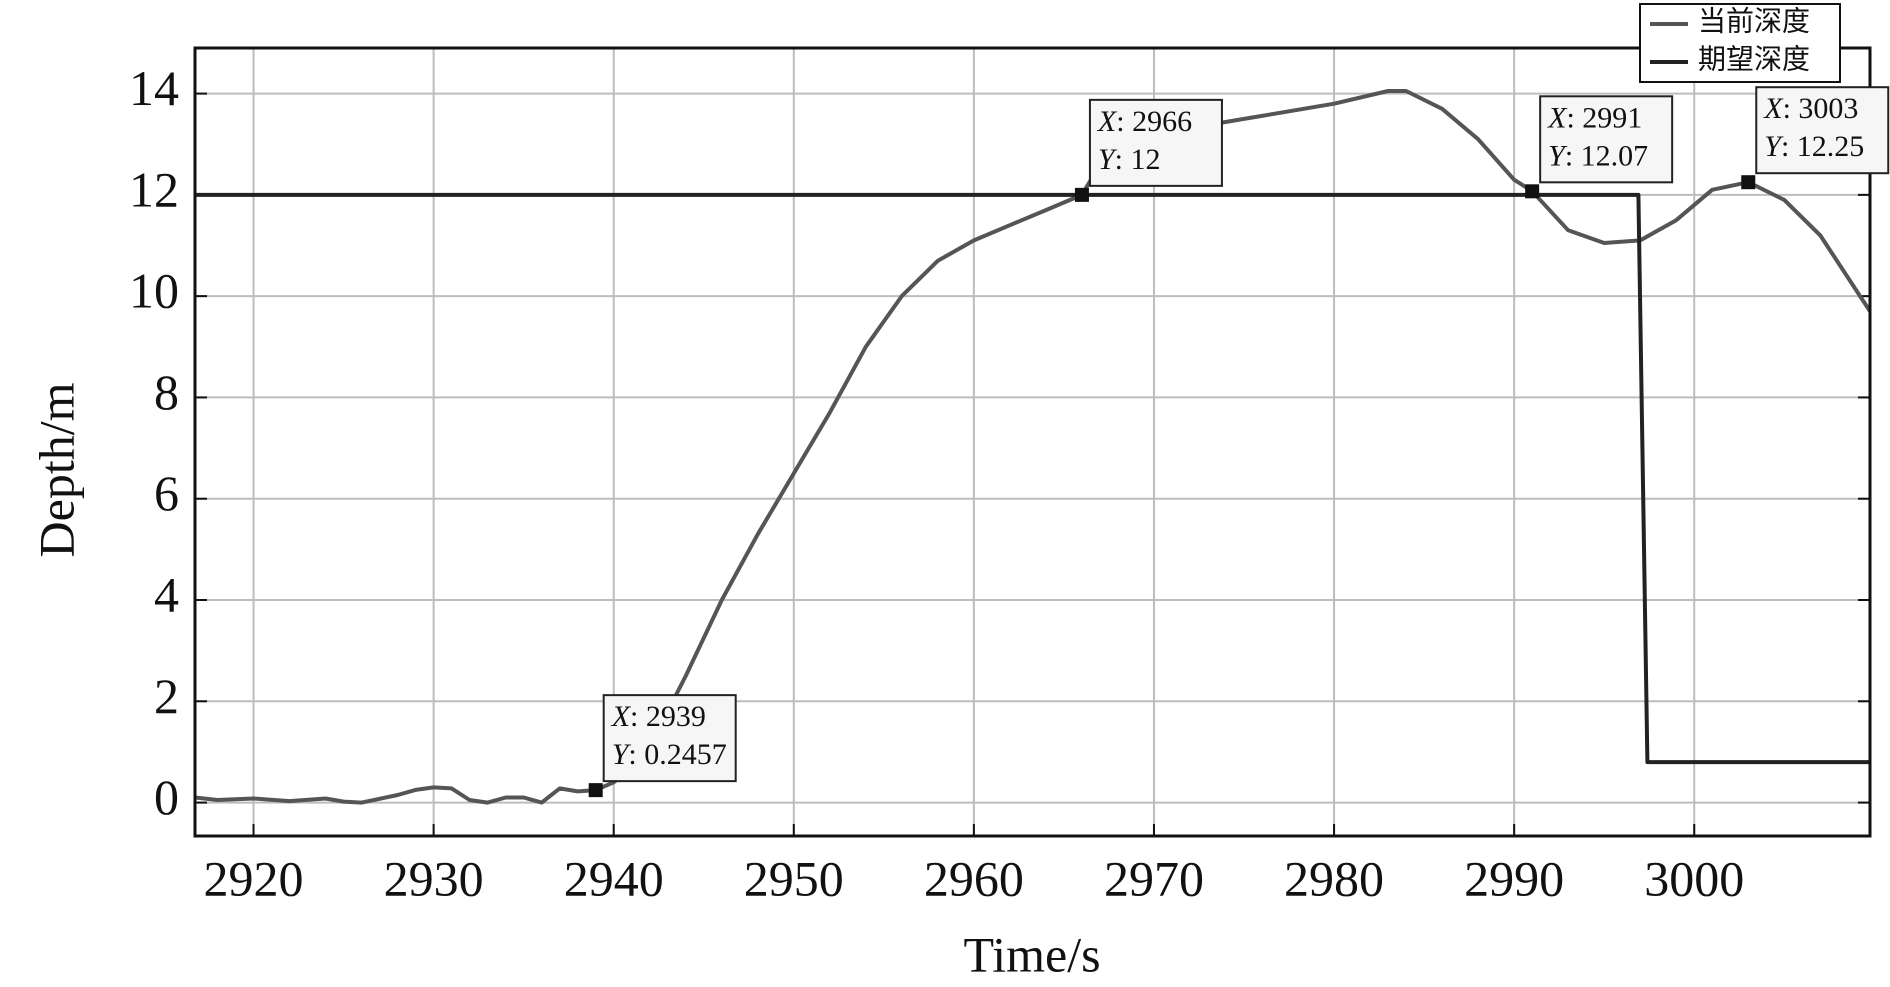  I want to click on legend-label: 期望深度, so click(1754, 59).